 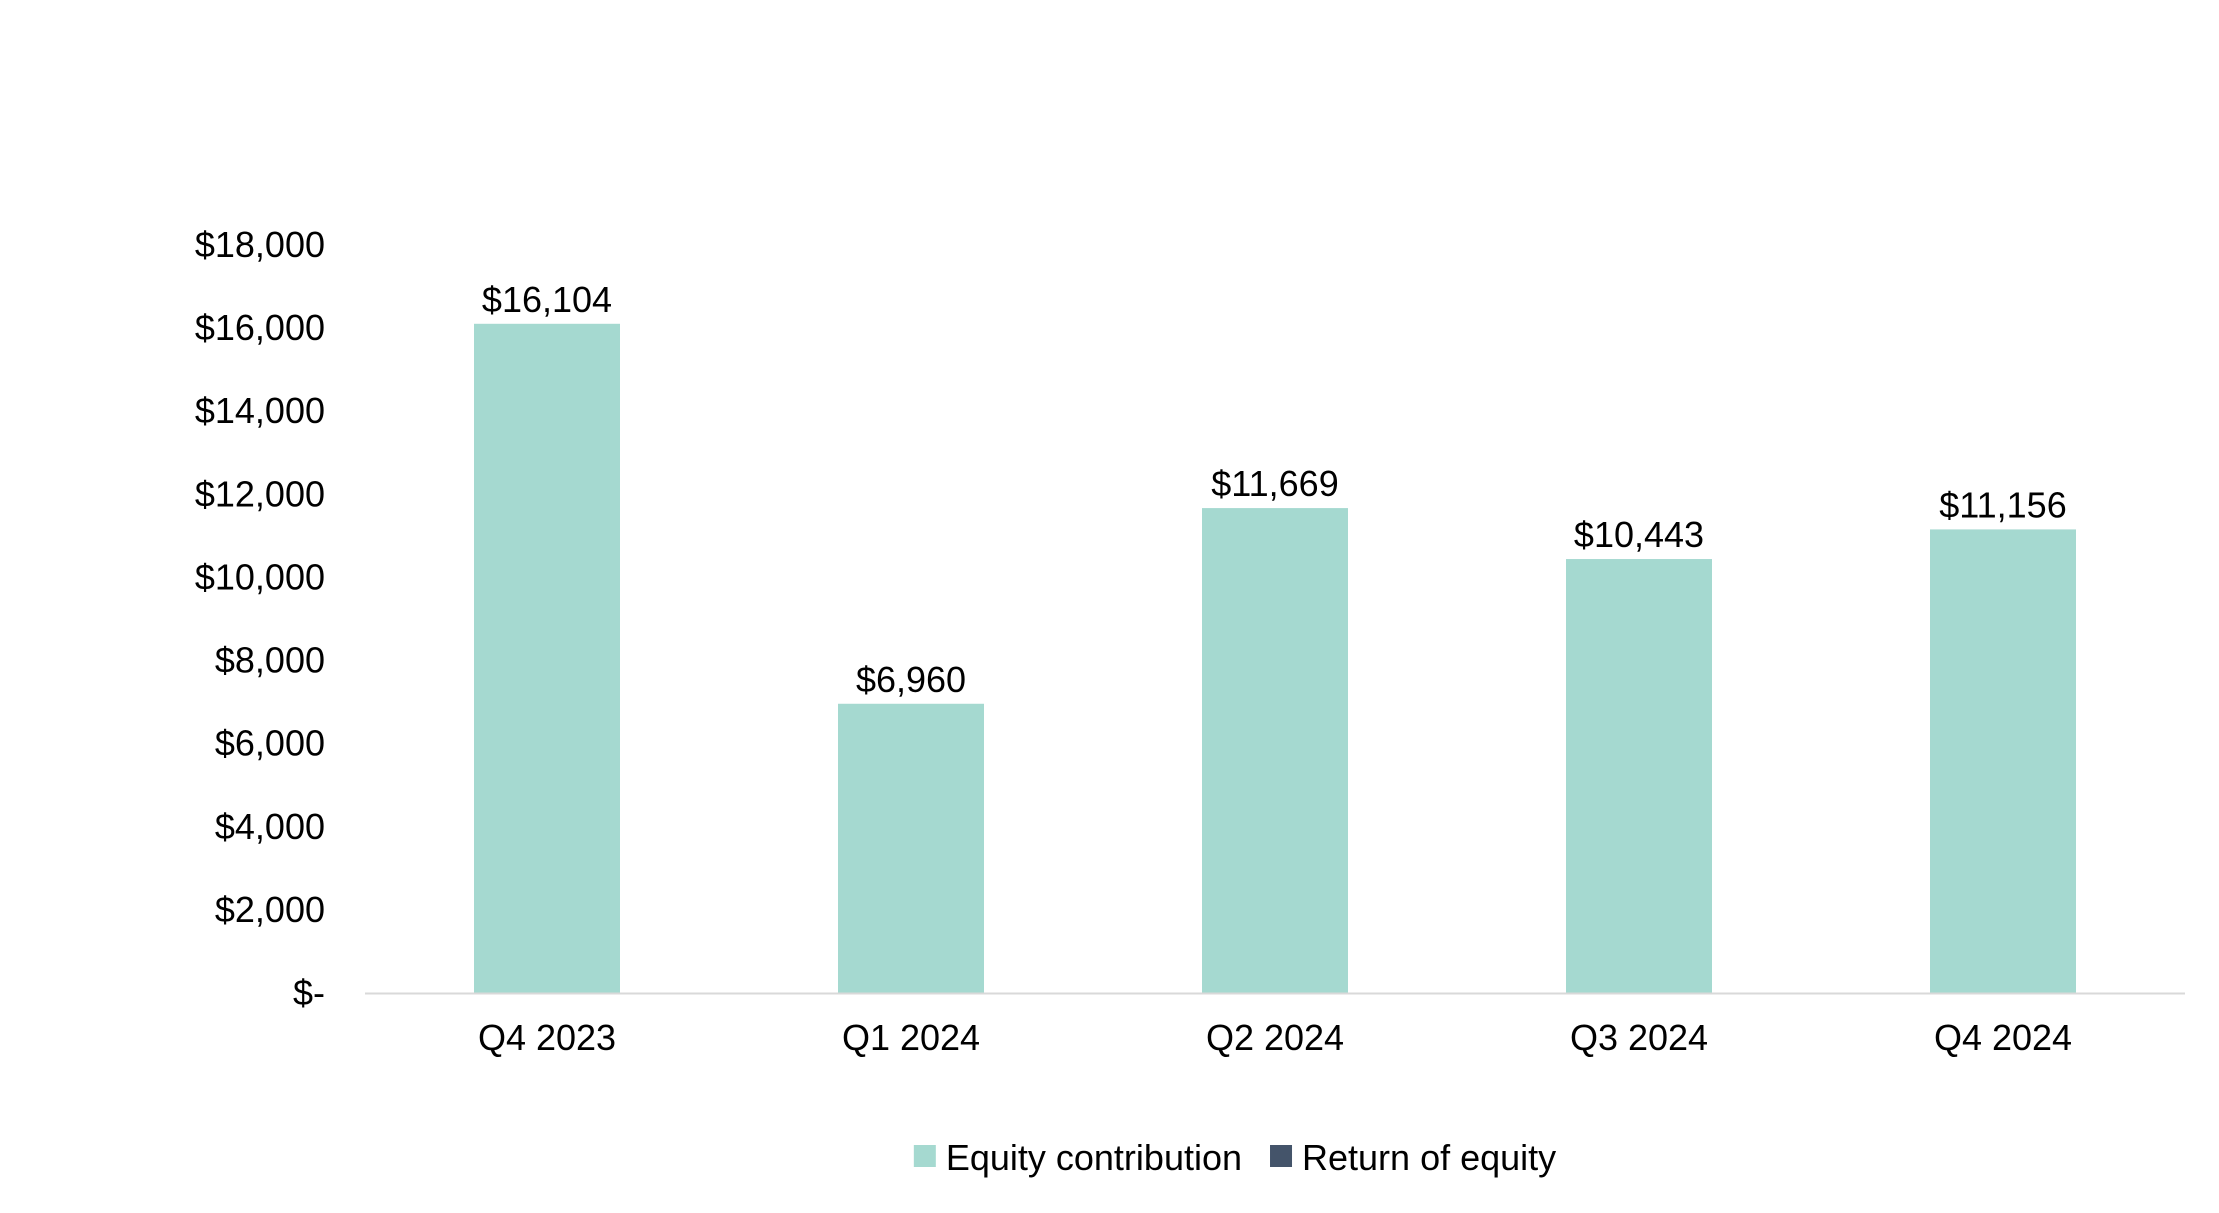 What do you see at coordinates (1639, 534) in the screenshot?
I see `bar-data-label: $10,443` at bounding box center [1639, 534].